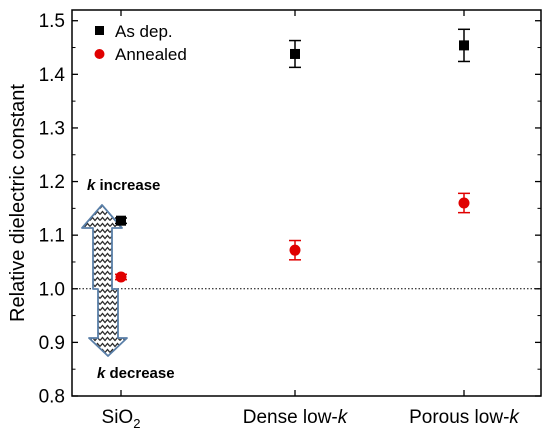 Image resolution: width=550 pixels, height=431 pixels. Describe the element at coordinates (136, 373) in the screenshot. I see `k-decrease-label: k decrease` at that location.